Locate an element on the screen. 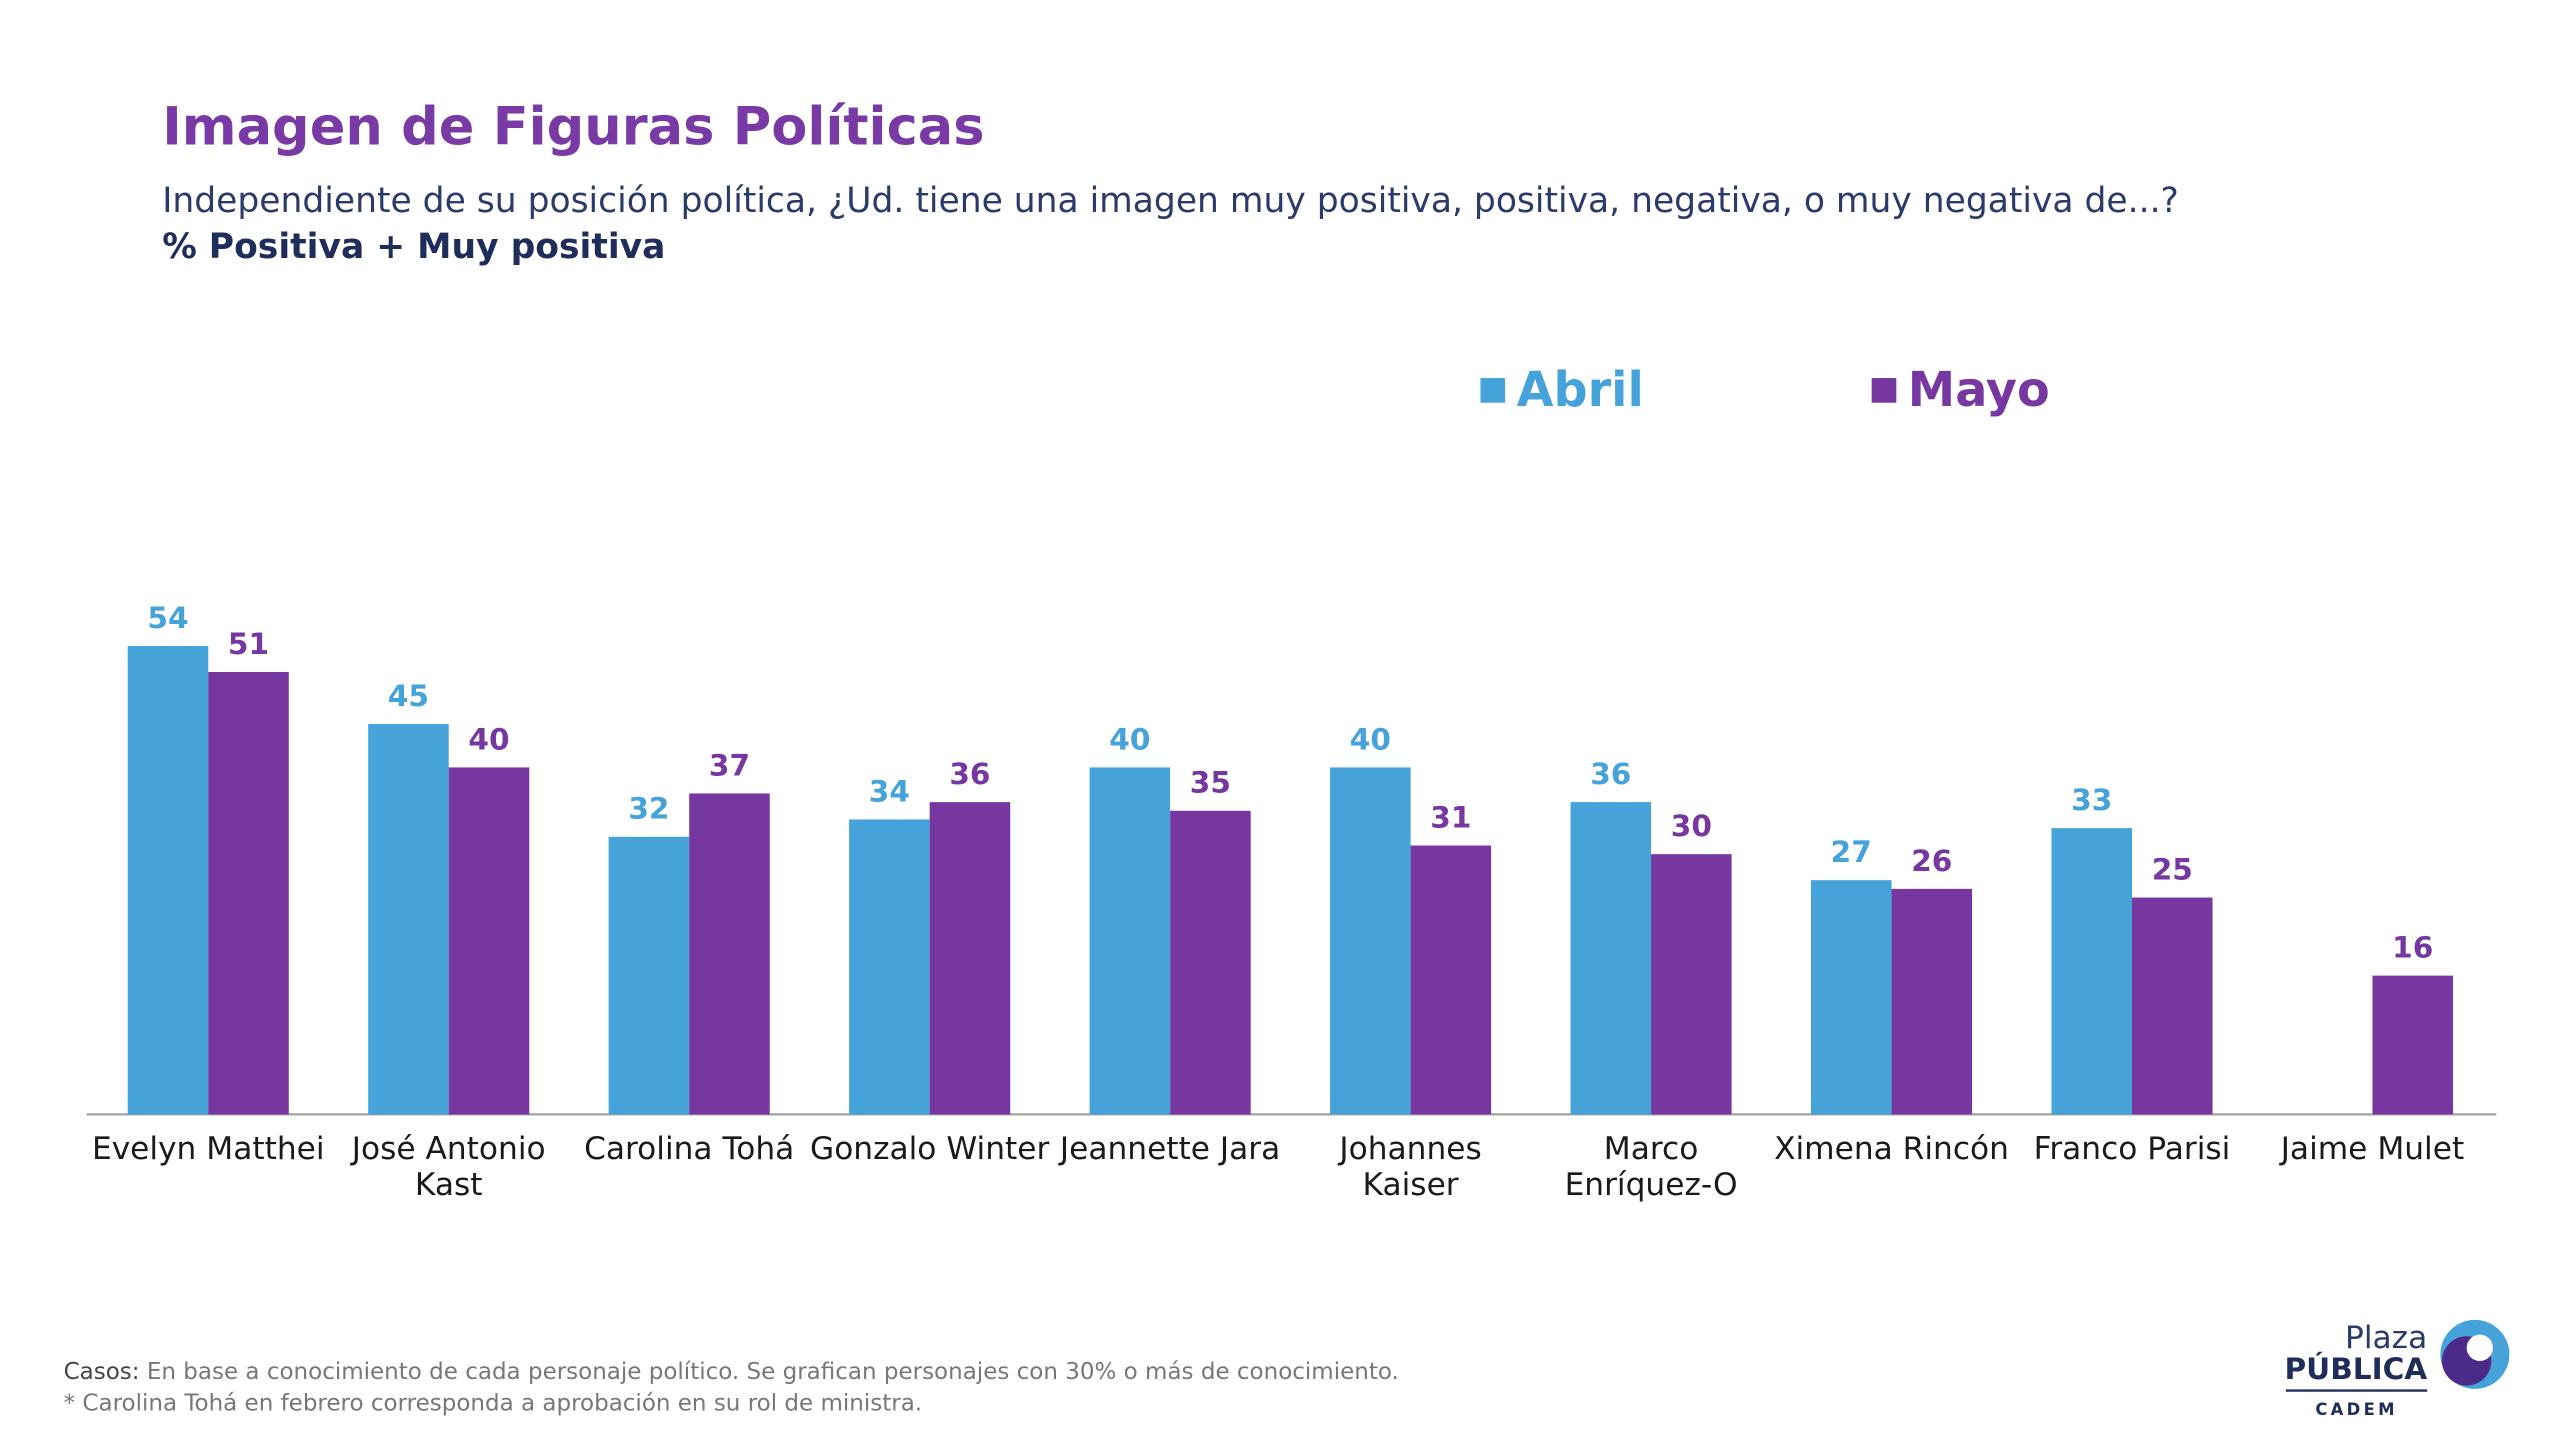  x-tick-label-box: Ximena Rincón is located at coordinates (1891, 1149).